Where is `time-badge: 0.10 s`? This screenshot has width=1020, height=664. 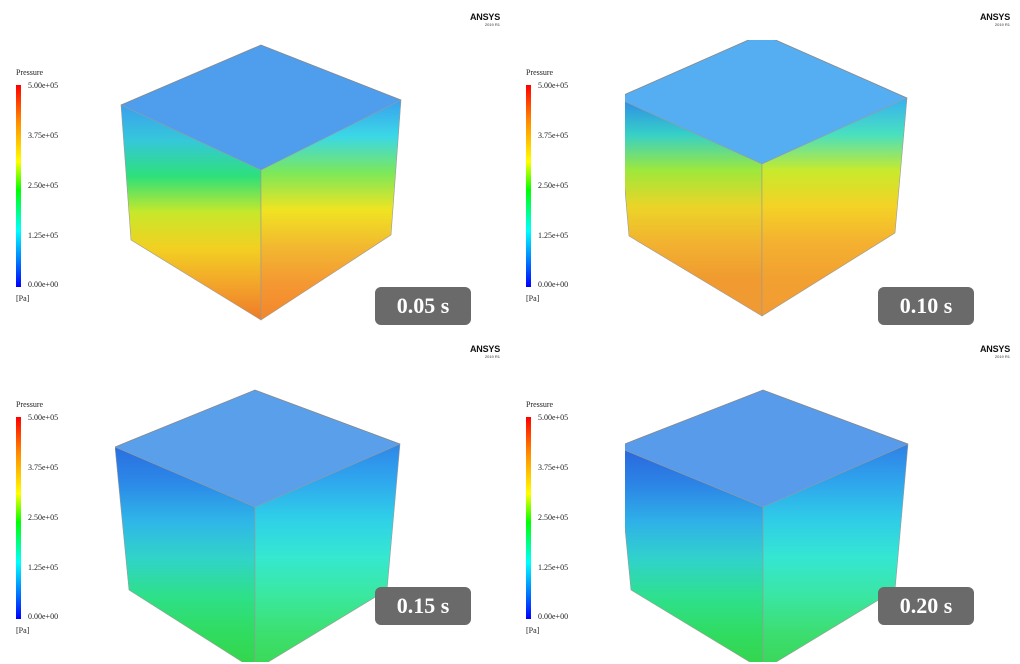
time-badge: 0.10 s is located at coordinates (926, 306).